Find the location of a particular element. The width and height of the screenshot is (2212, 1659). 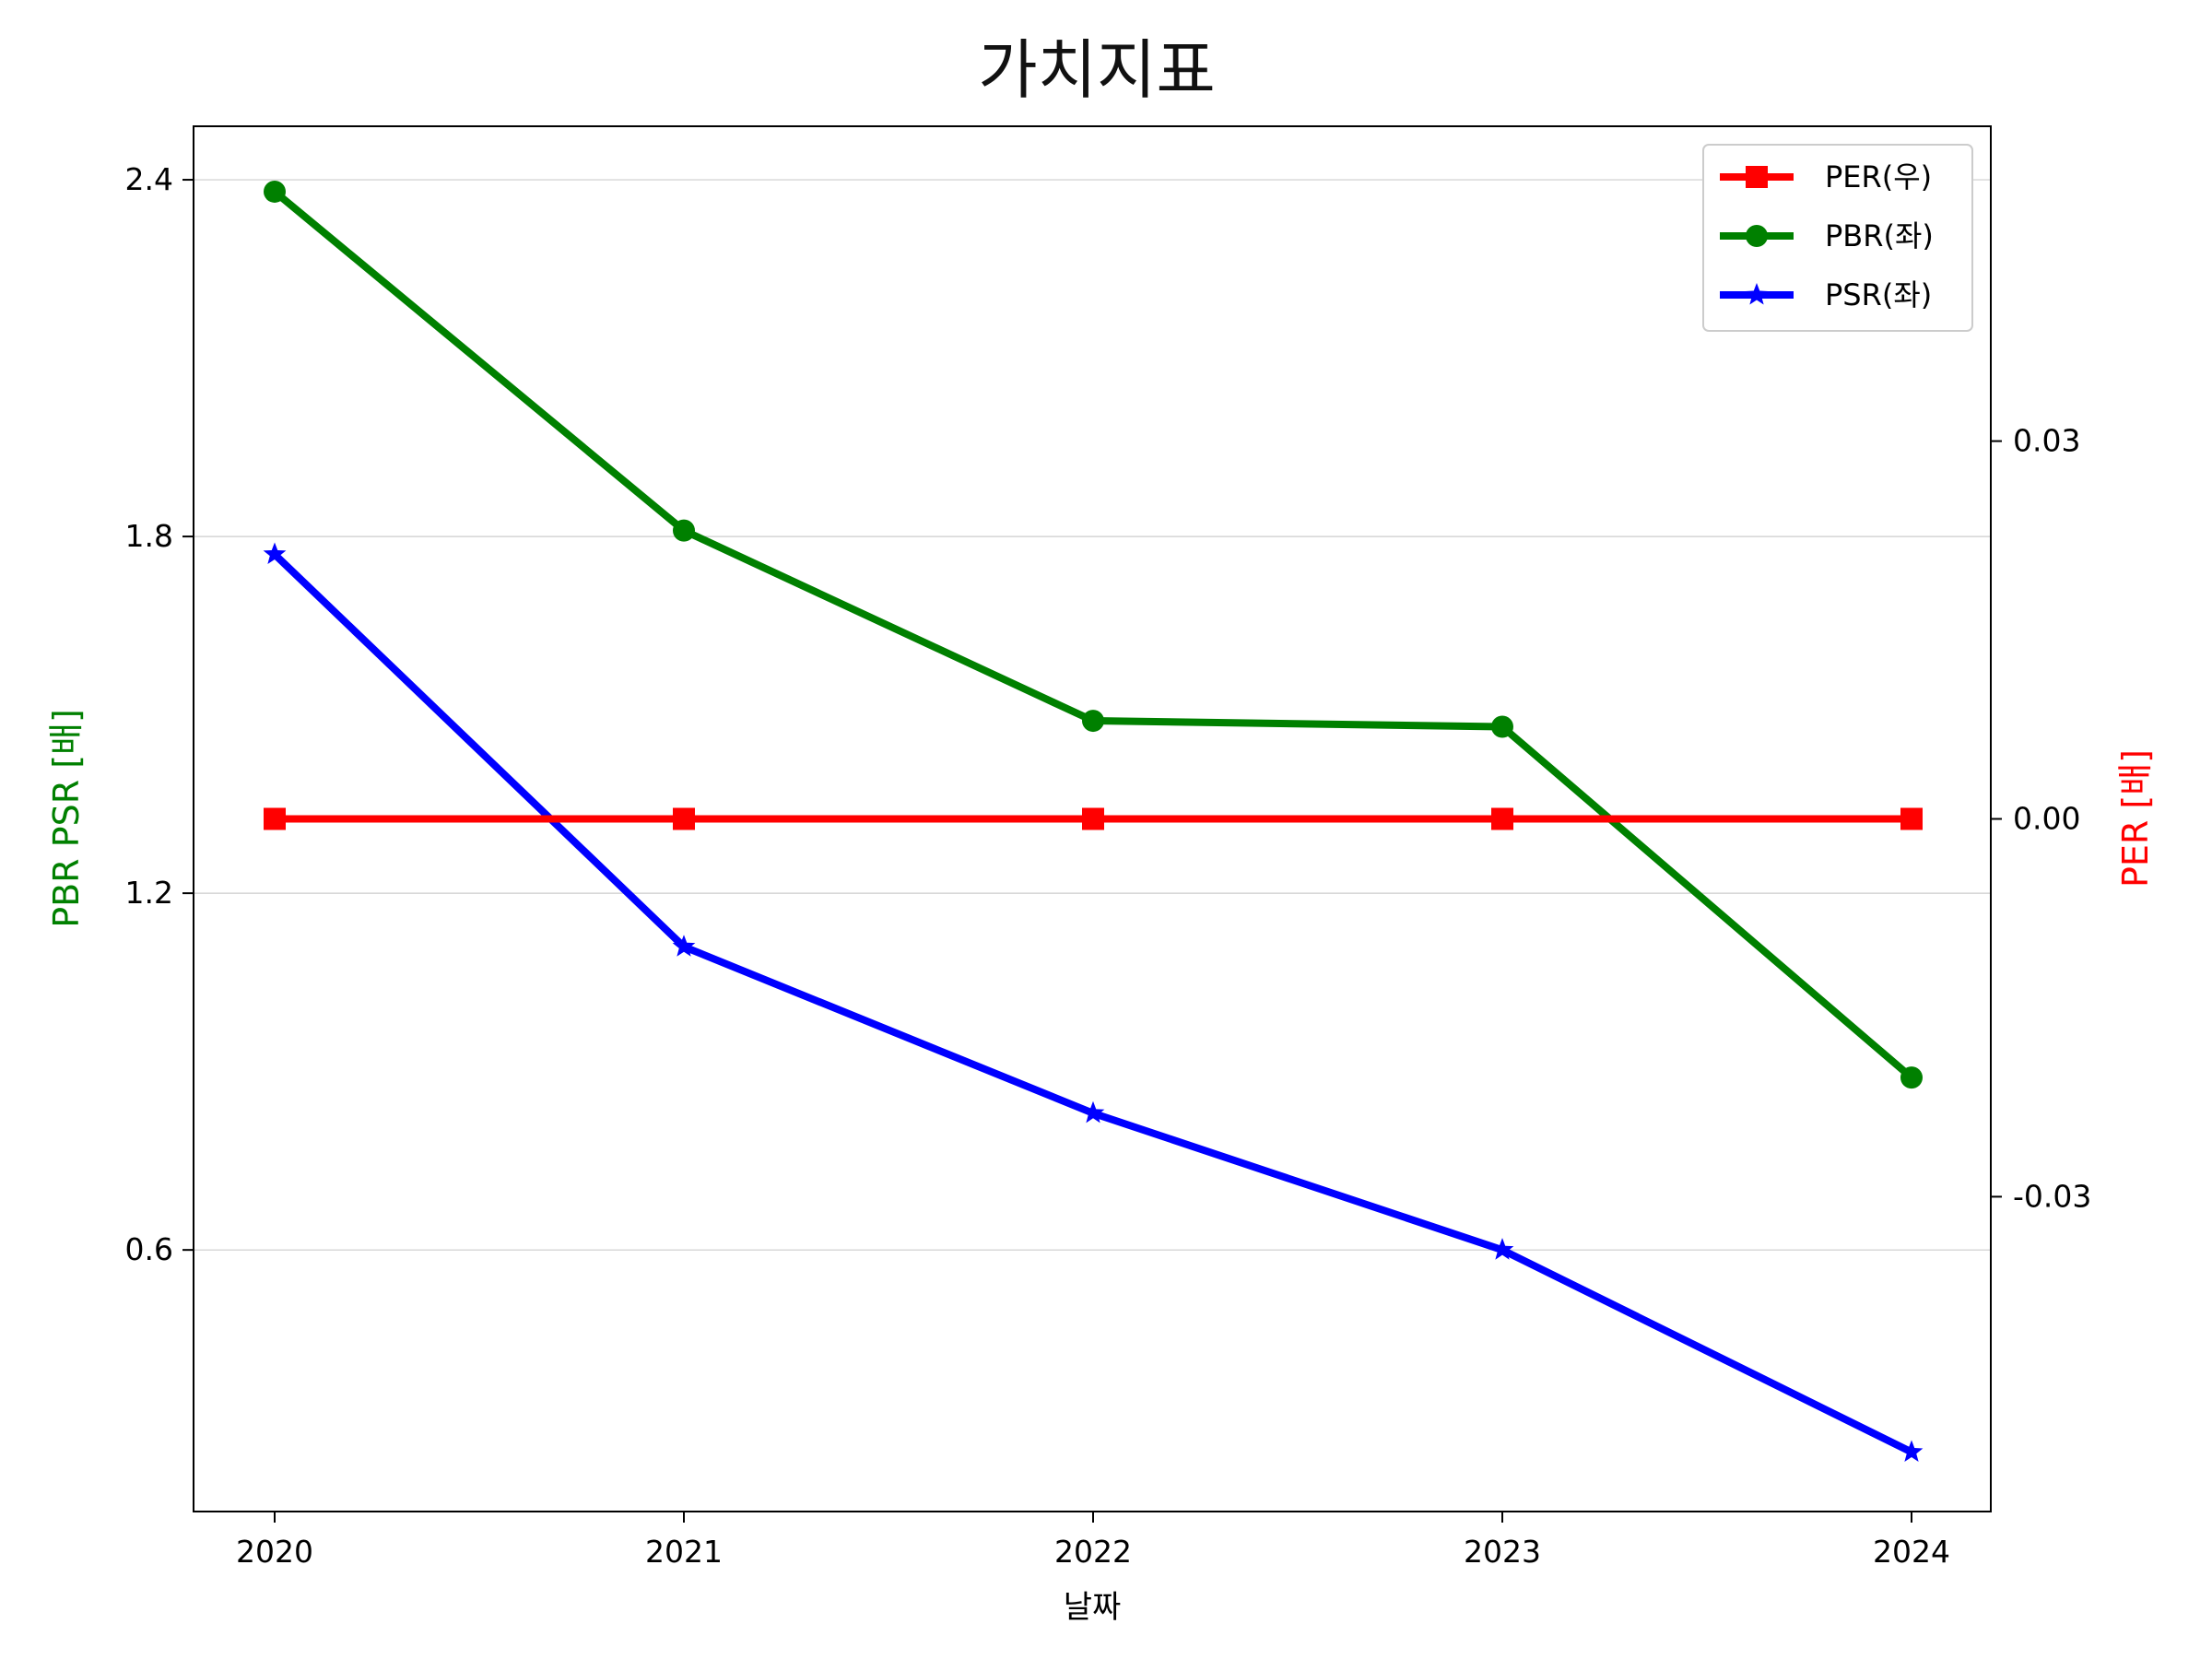

right-tick-label: 0.03 is located at coordinates (2046, 441).